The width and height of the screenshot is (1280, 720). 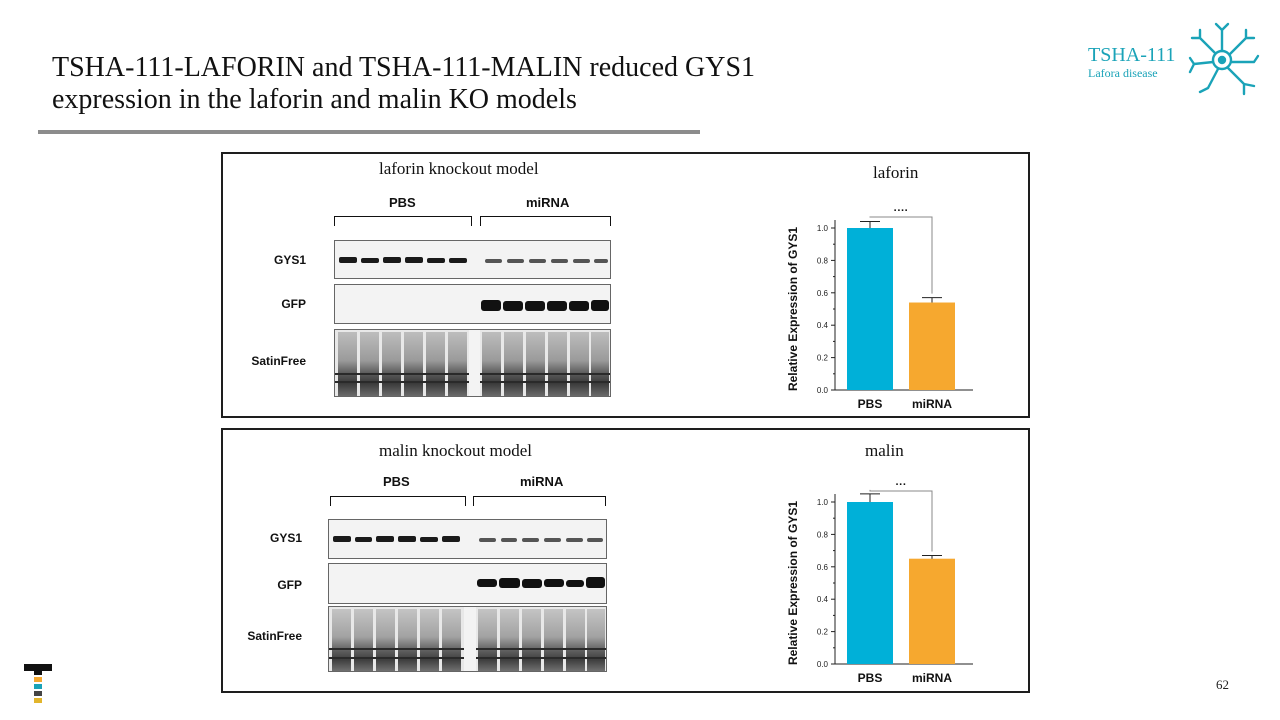 I want to click on laforin-satinfree-bands, so click(x=472, y=363).